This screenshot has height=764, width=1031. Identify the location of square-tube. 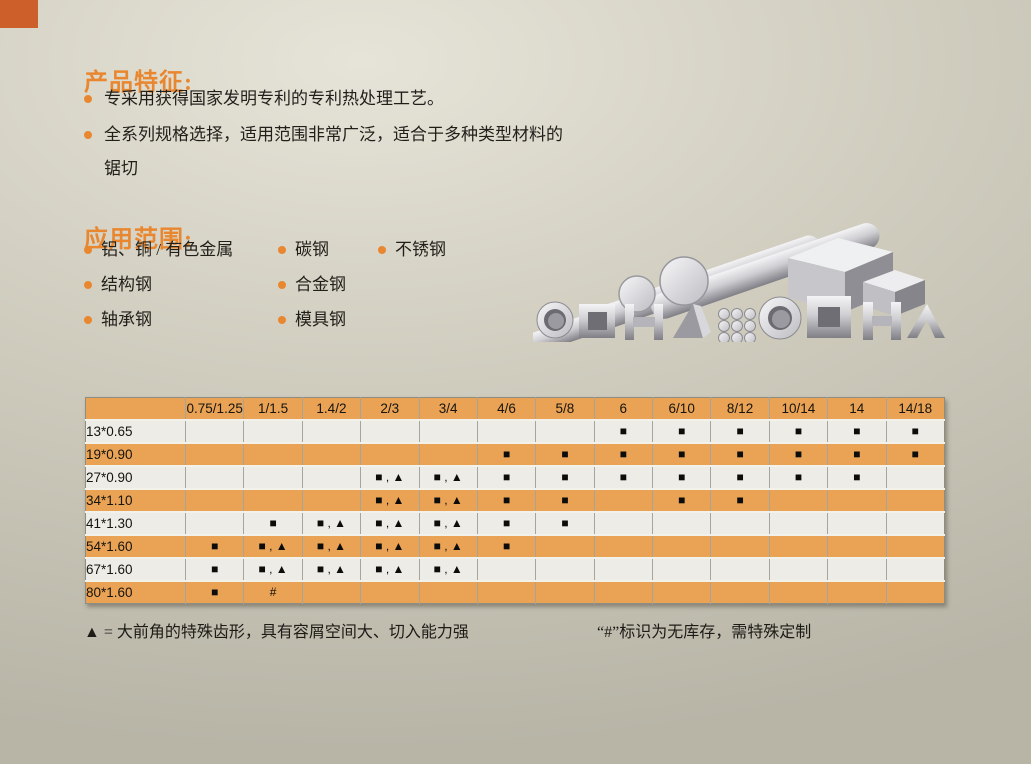
(597, 321).